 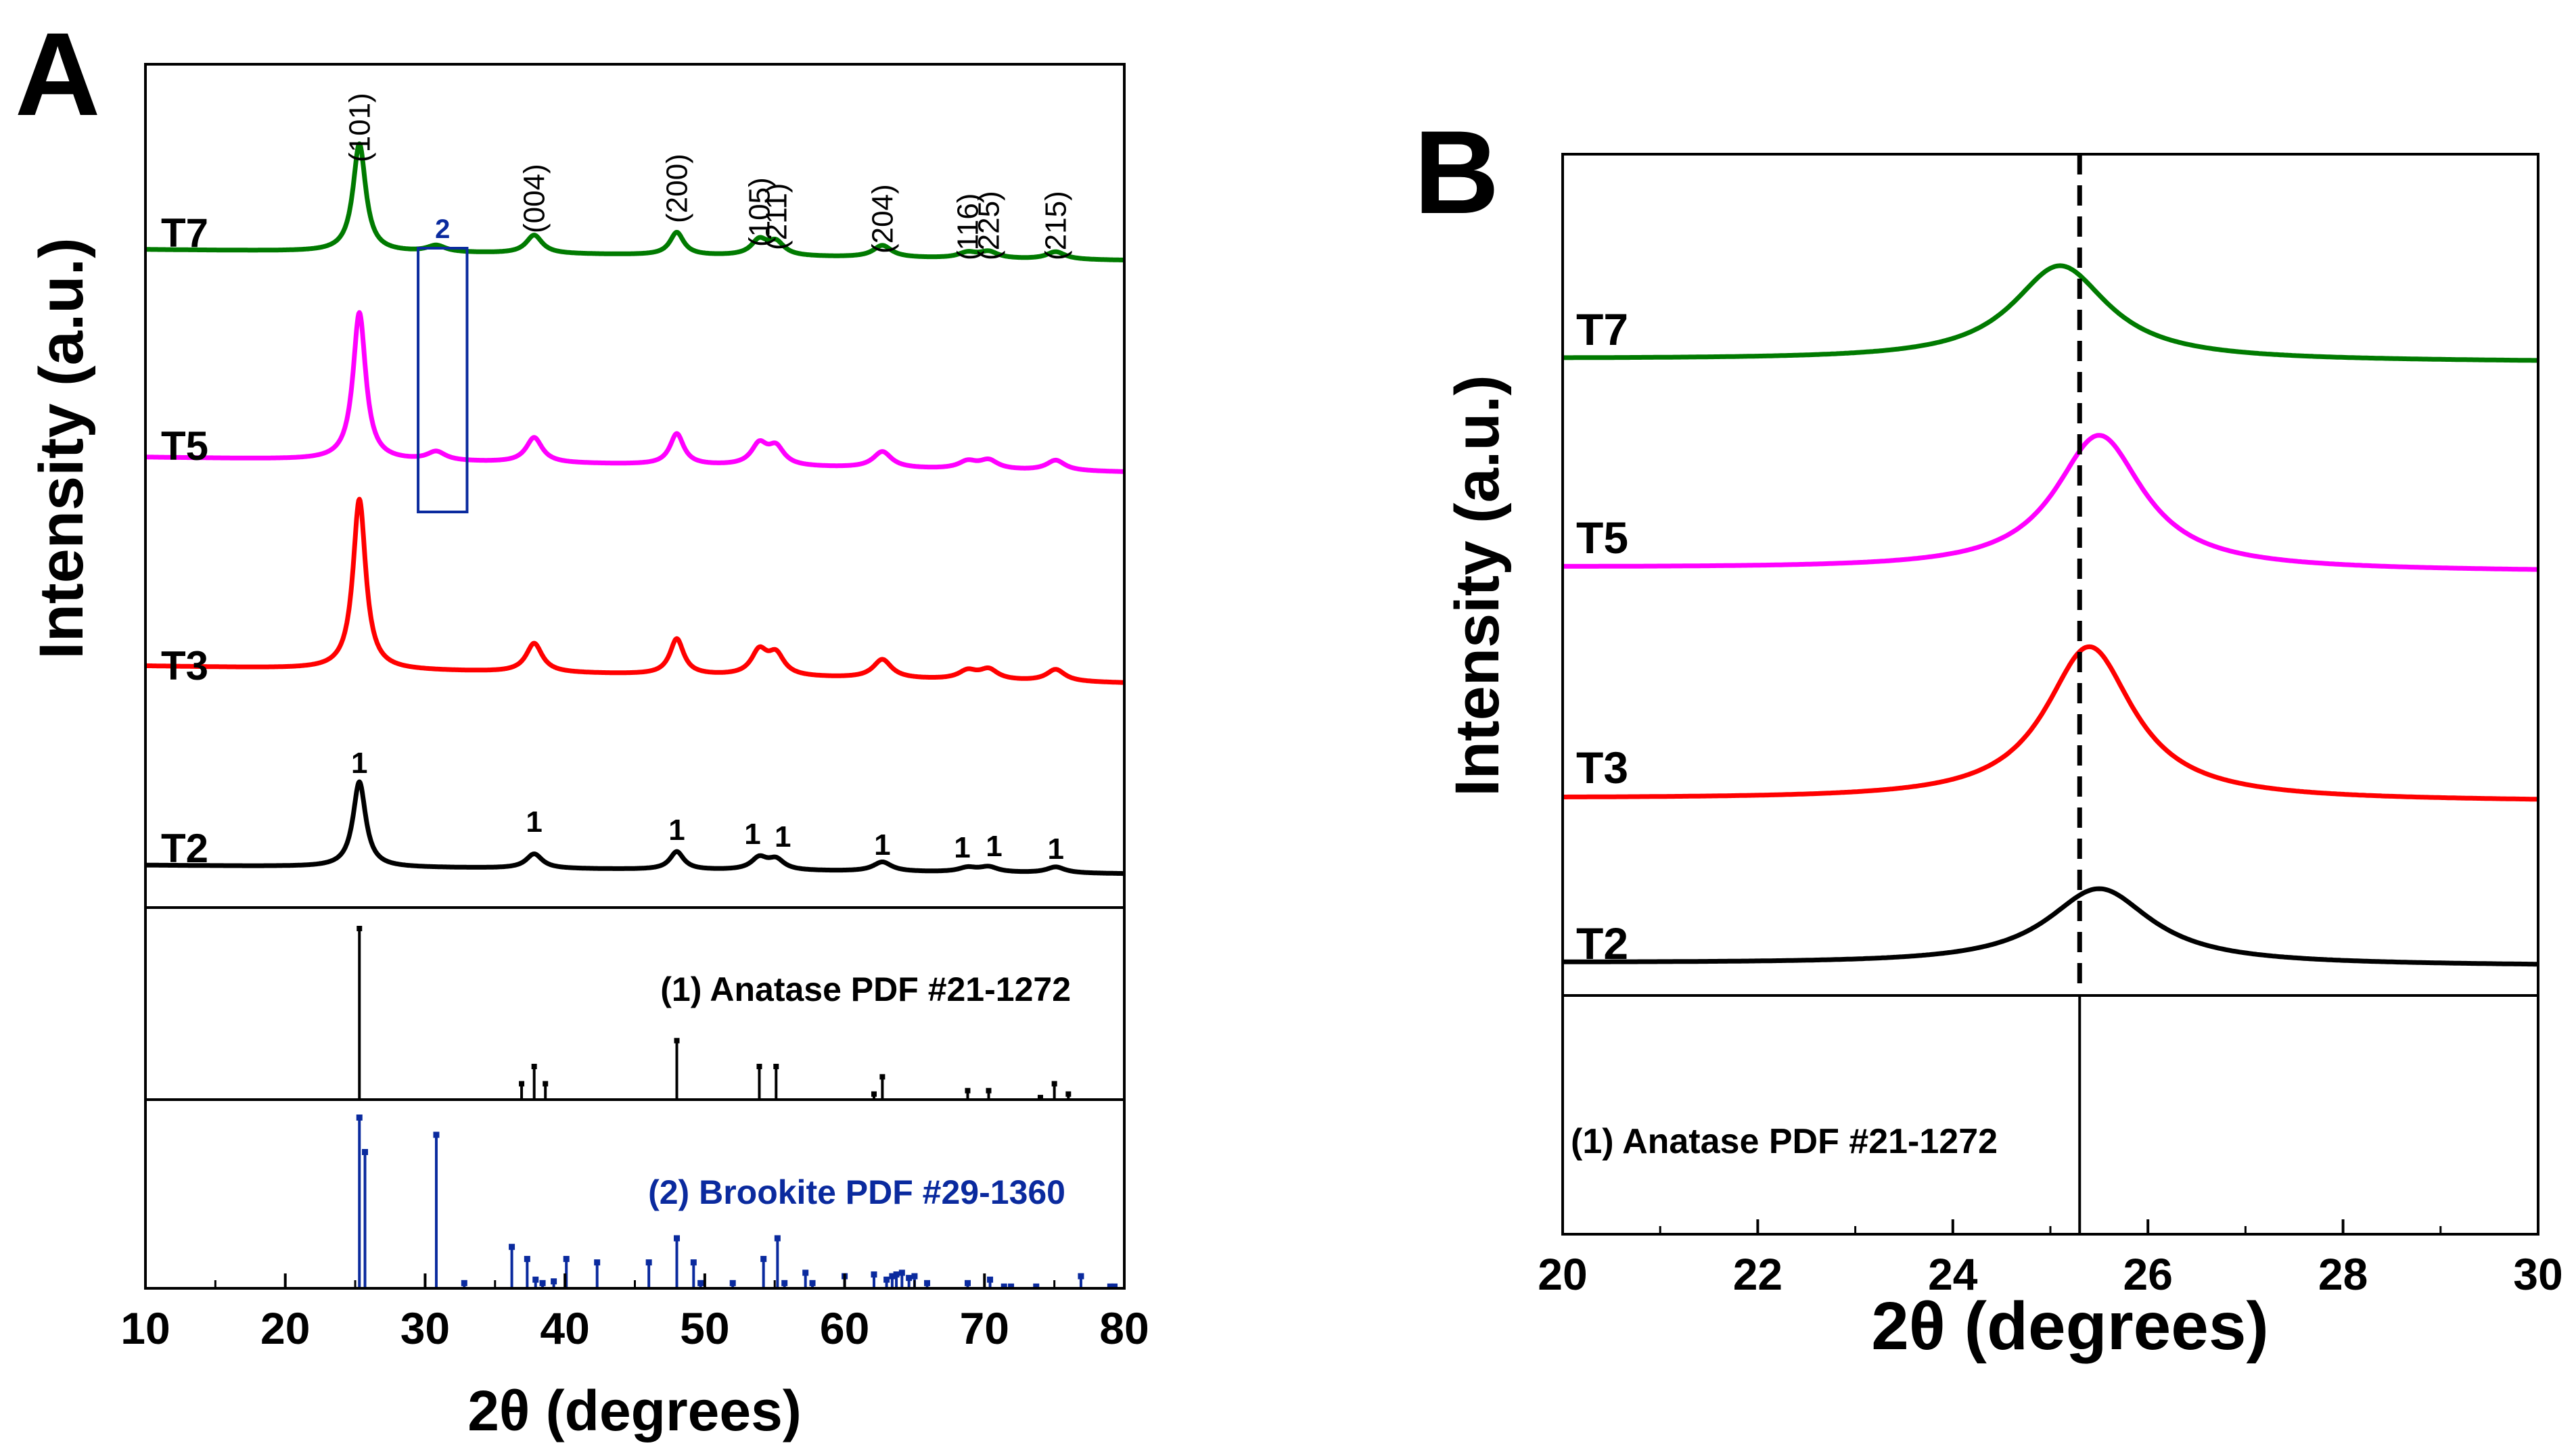 I want to click on panel-b-x-tick-label: 22, so click(x=1757, y=1274).